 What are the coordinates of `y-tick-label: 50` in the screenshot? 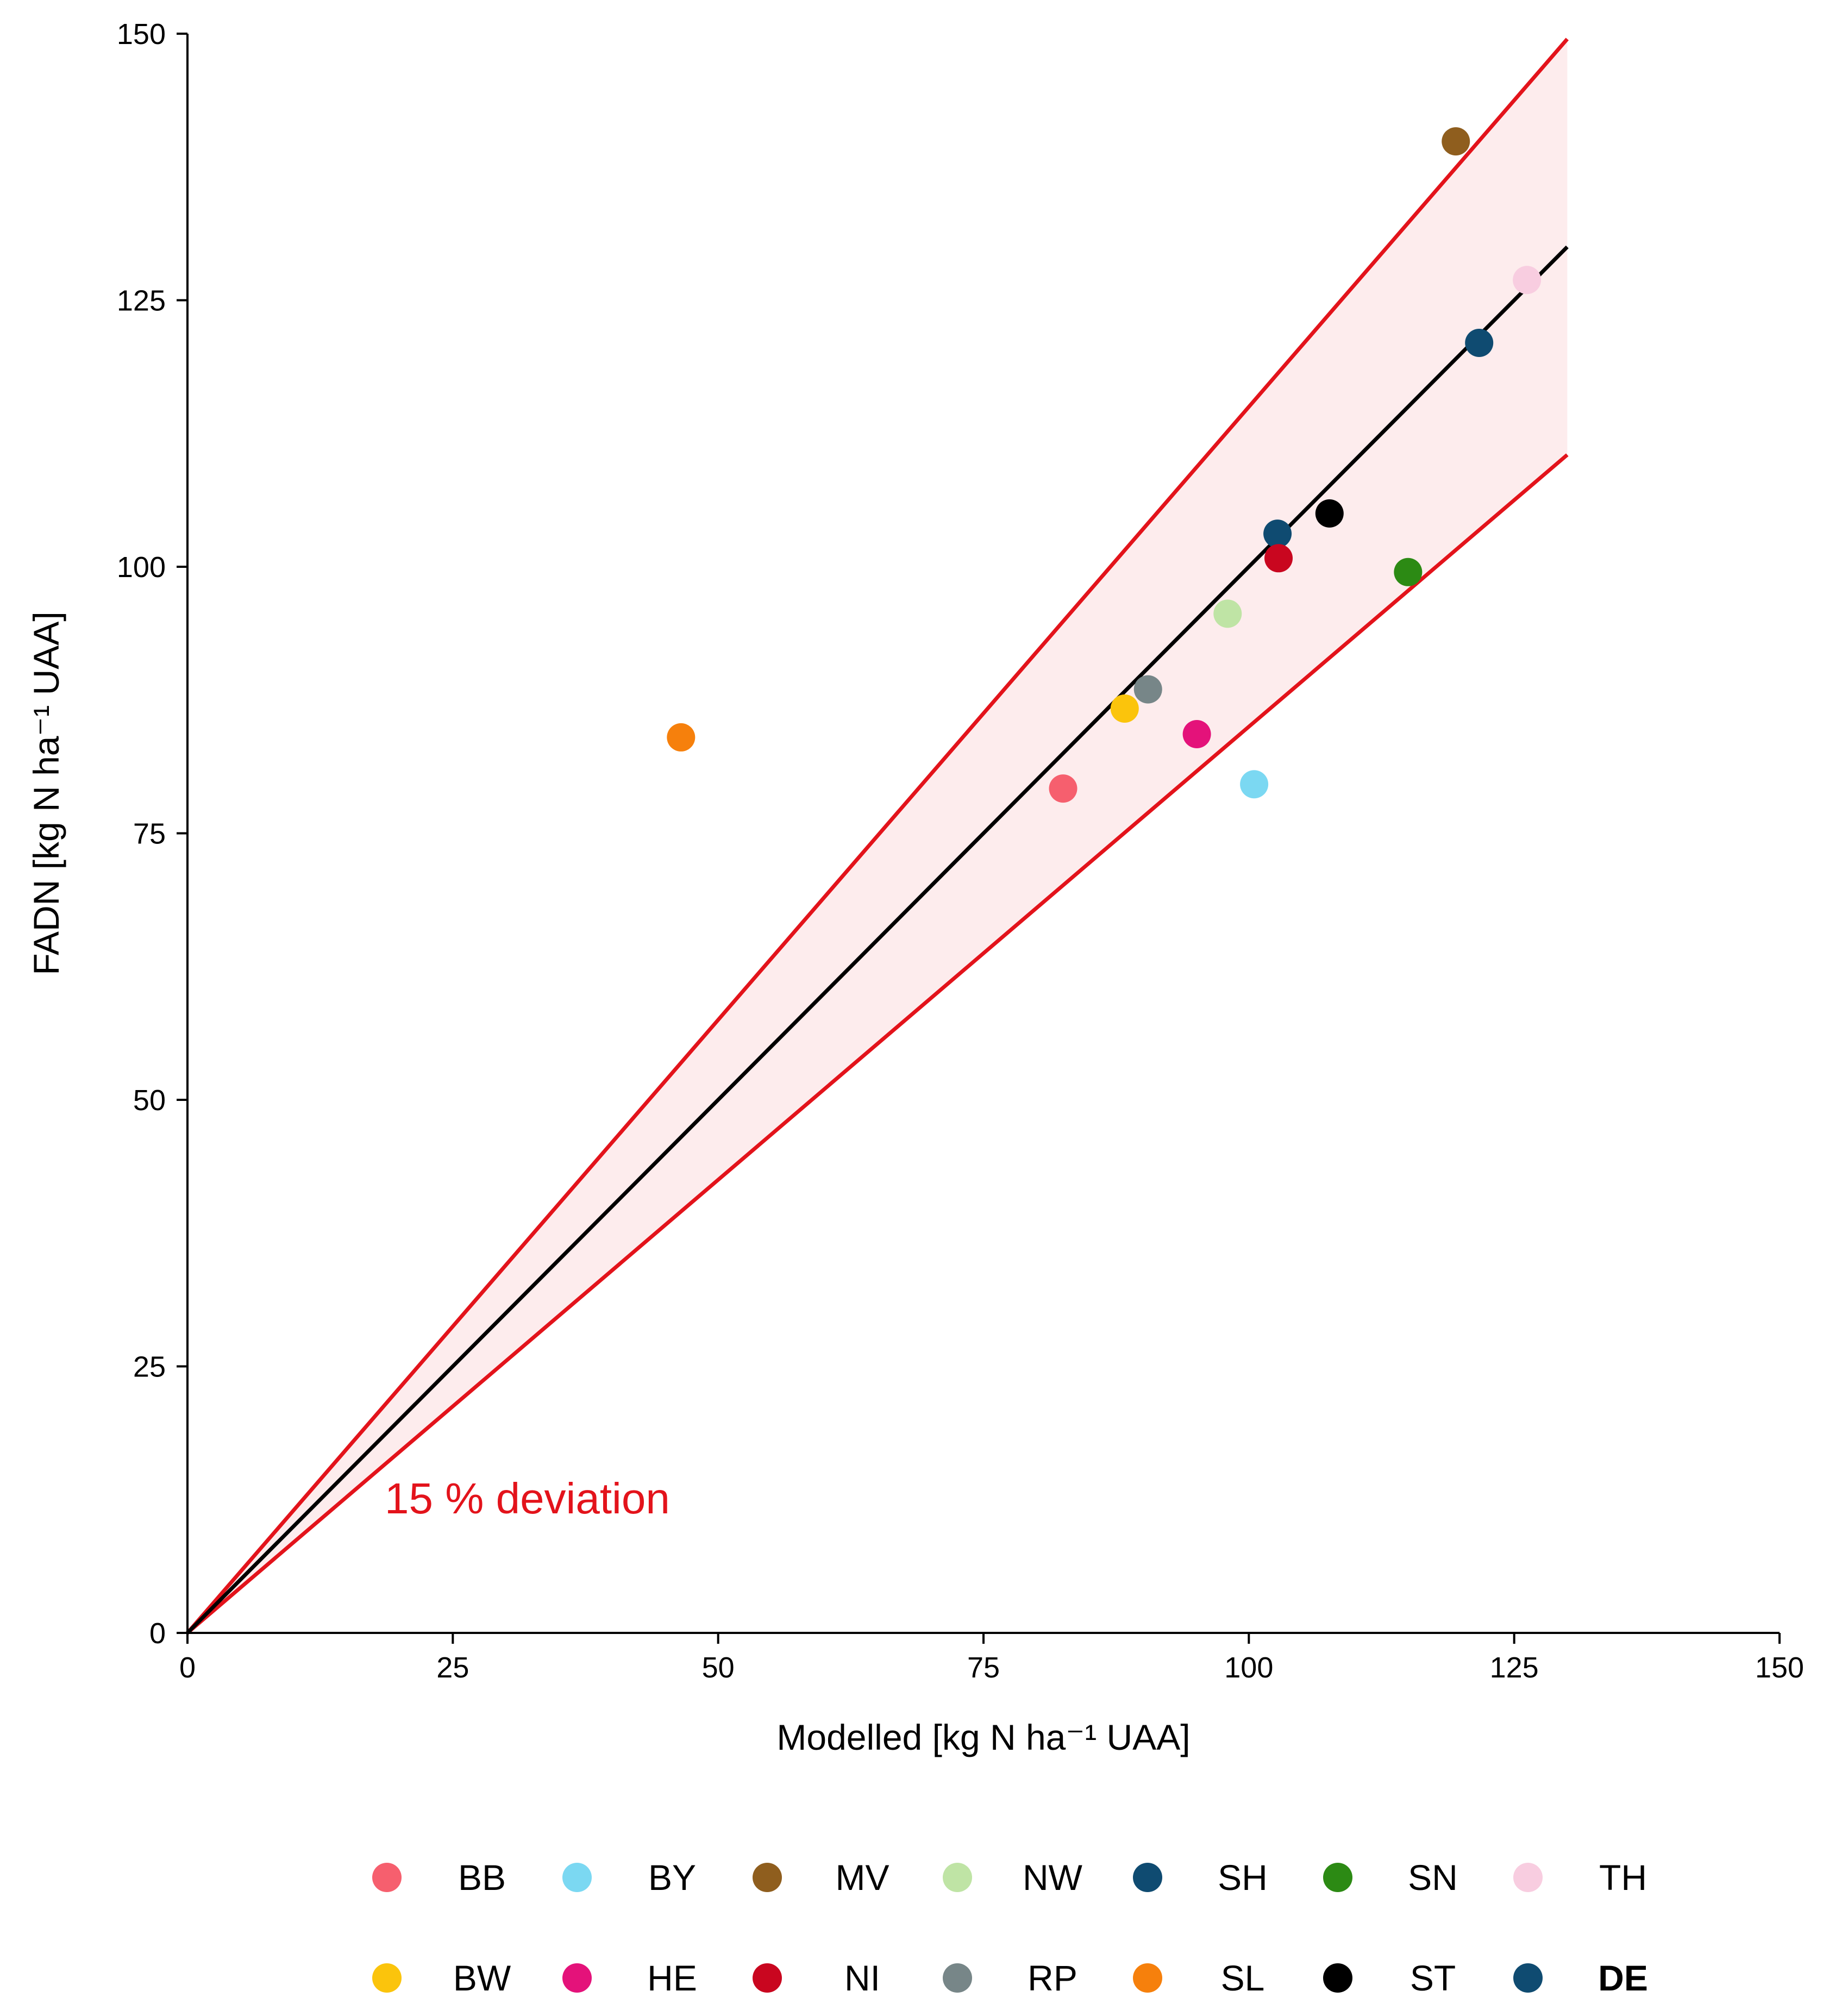 It's located at (149, 1100).